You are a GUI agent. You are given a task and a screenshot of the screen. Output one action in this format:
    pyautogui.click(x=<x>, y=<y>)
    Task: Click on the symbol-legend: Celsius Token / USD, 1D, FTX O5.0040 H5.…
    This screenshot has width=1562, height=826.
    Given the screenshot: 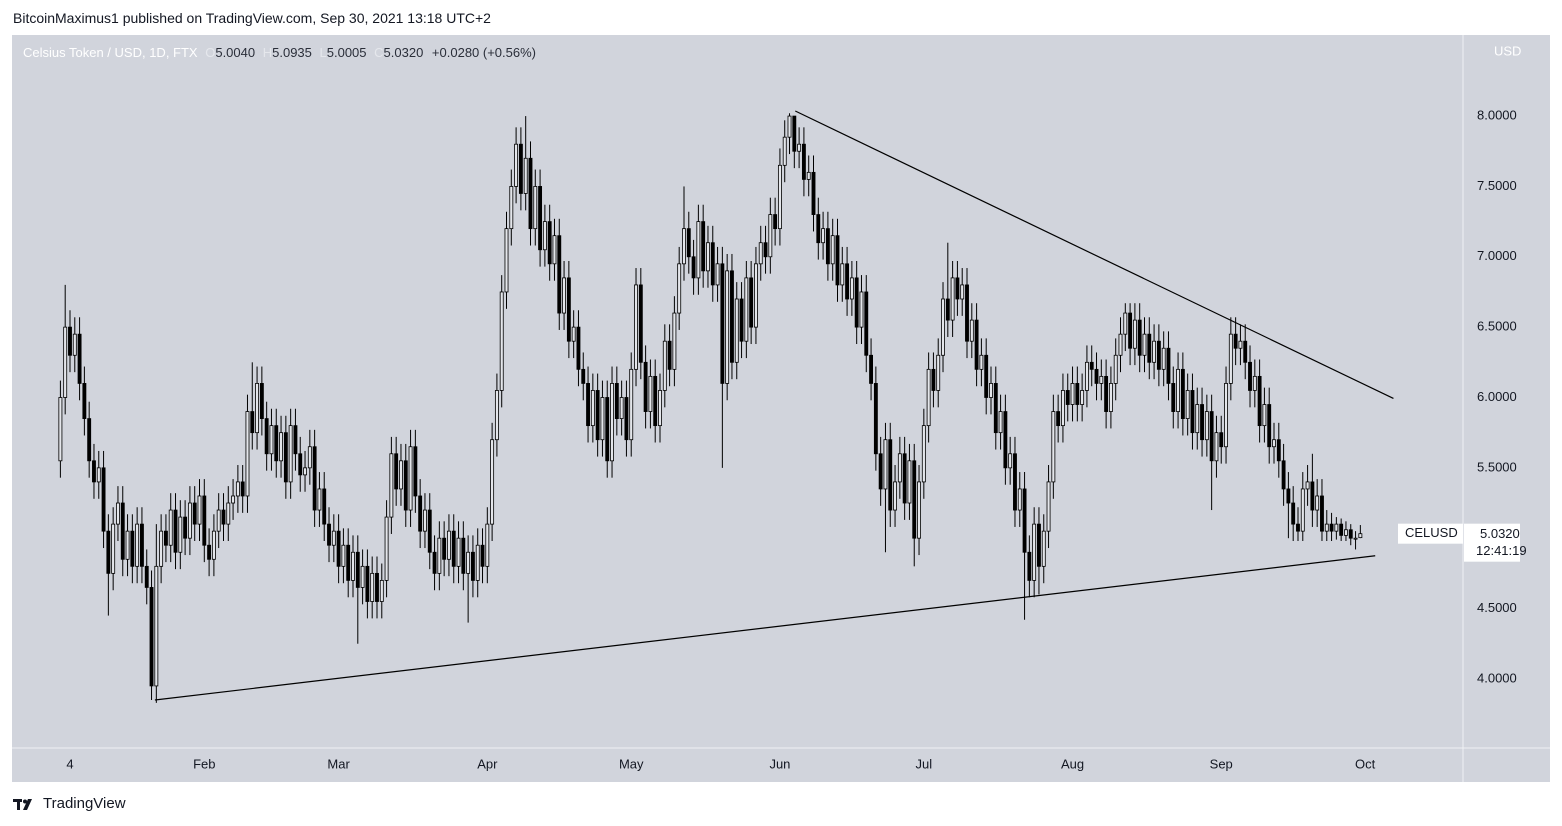 What is the action you would take?
    pyautogui.click(x=279, y=52)
    